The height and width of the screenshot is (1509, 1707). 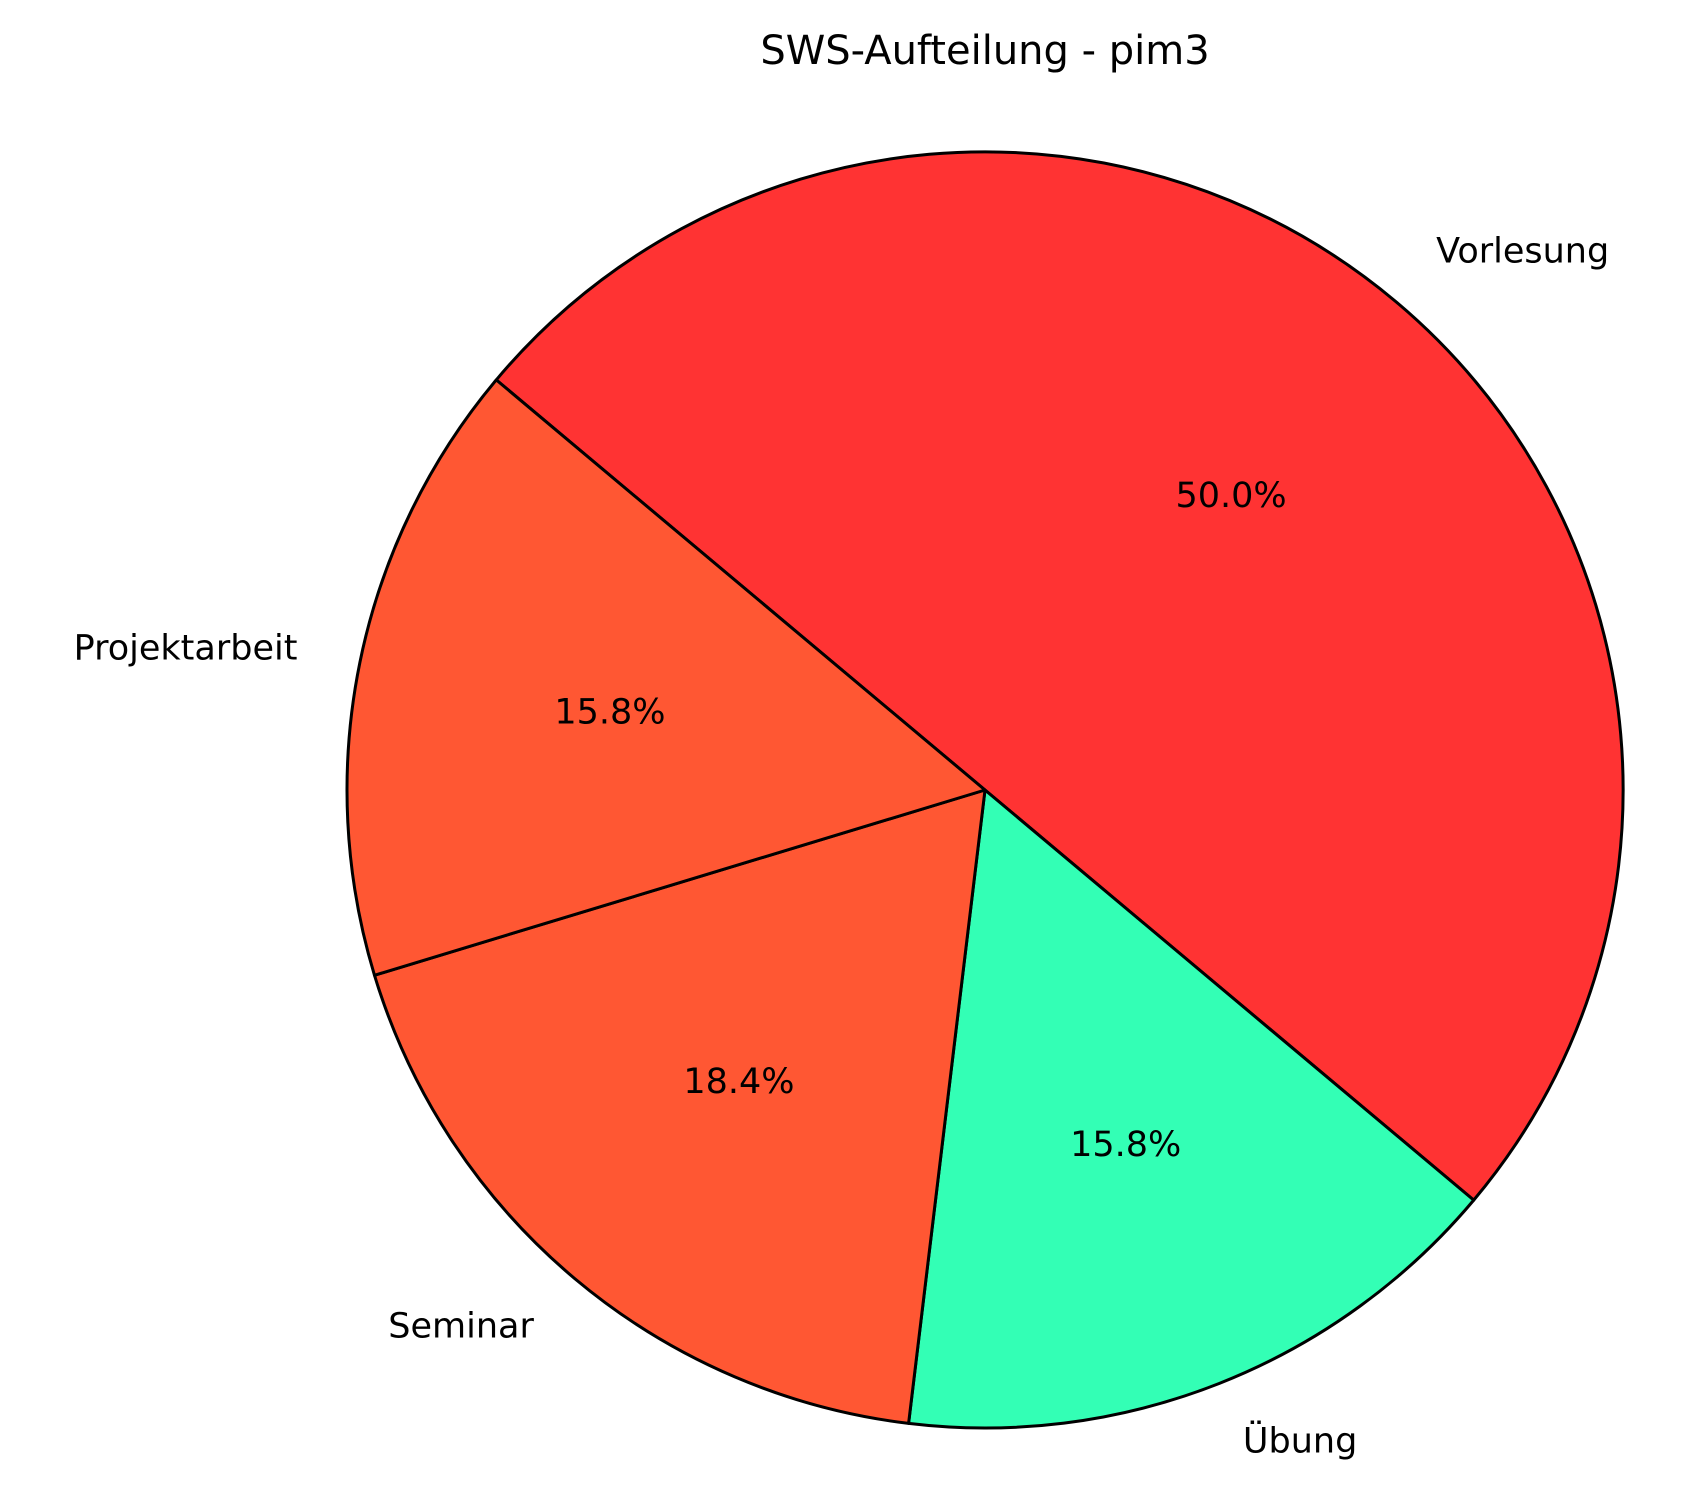 I want to click on slice-label: Übung, so click(x=1300, y=1441).